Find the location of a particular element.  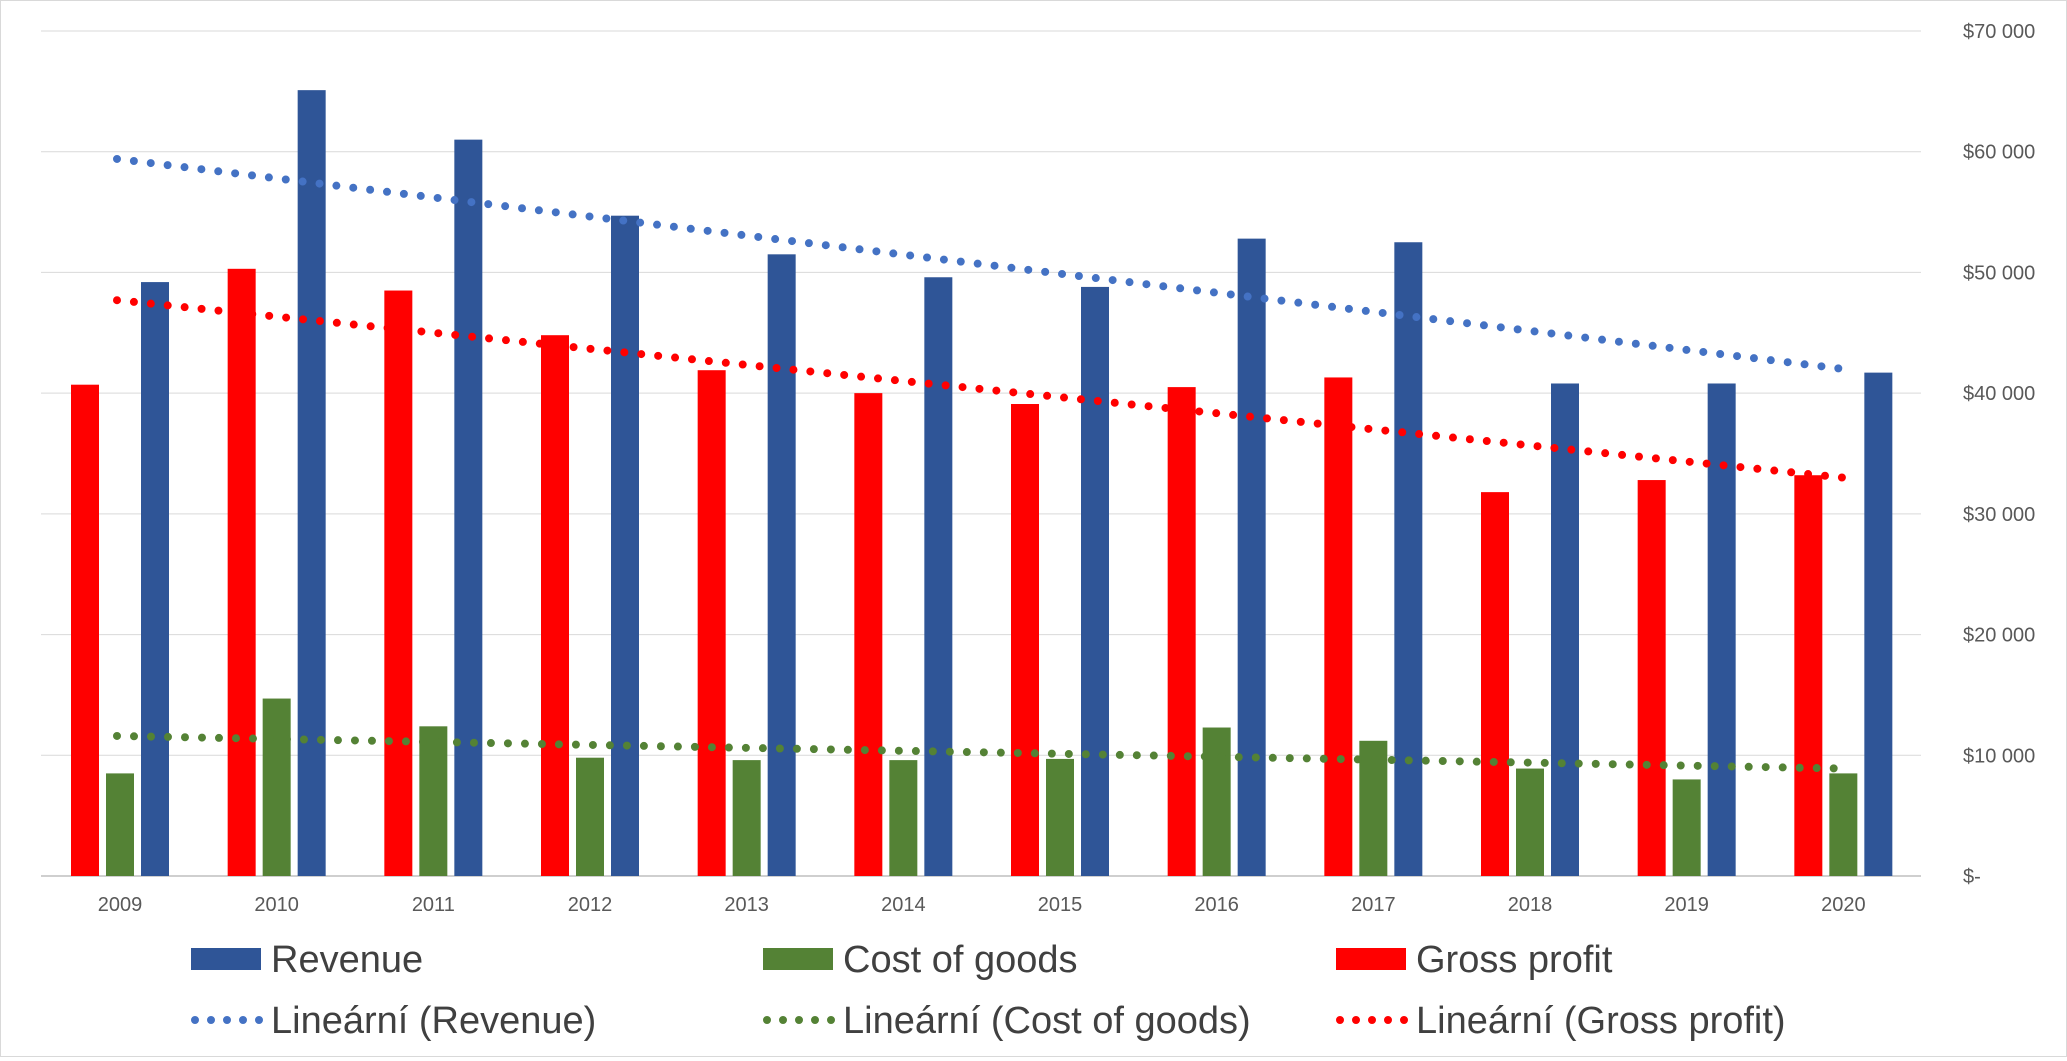

legend-label: Gross profit is located at coordinates (1514, 960).